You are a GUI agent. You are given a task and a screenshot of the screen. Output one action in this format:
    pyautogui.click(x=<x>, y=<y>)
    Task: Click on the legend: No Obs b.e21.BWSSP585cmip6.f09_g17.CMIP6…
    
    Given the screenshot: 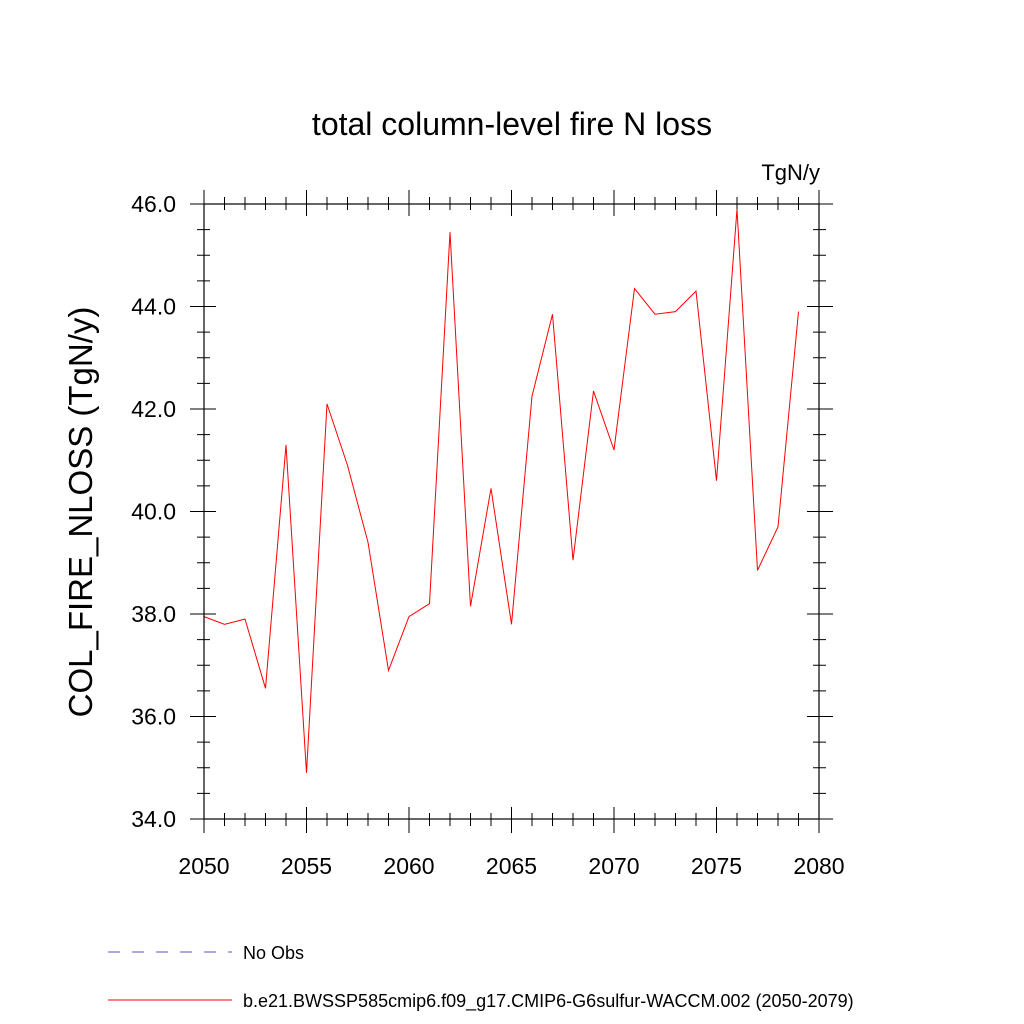 What is the action you would take?
    pyautogui.click(x=481, y=977)
    